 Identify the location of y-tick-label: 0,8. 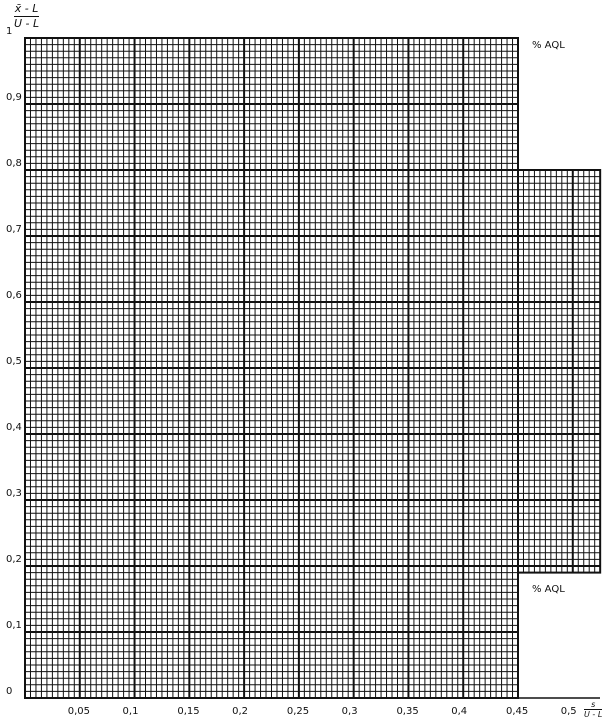
(14, 163).